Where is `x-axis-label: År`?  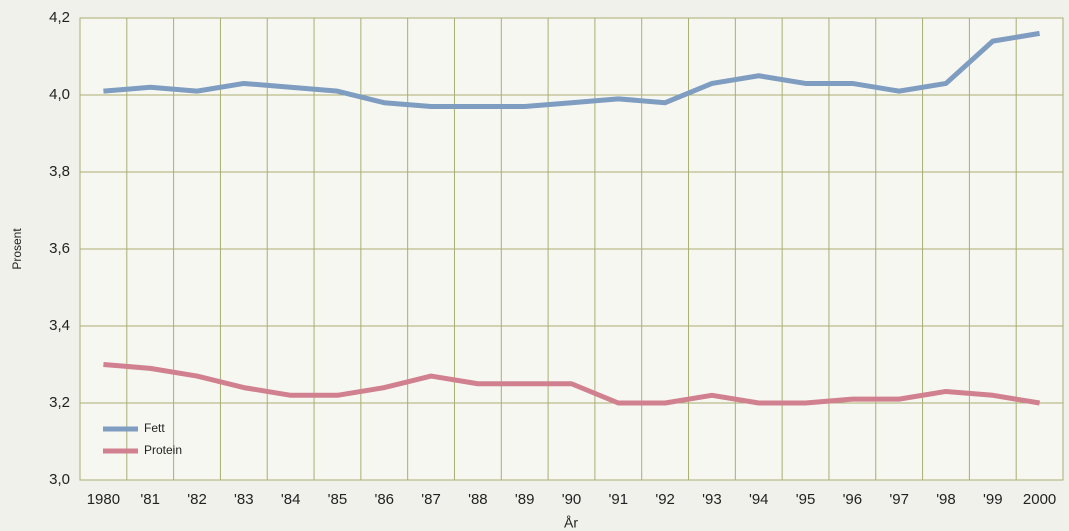 x-axis-label: År is located at coordinates (571, 523).